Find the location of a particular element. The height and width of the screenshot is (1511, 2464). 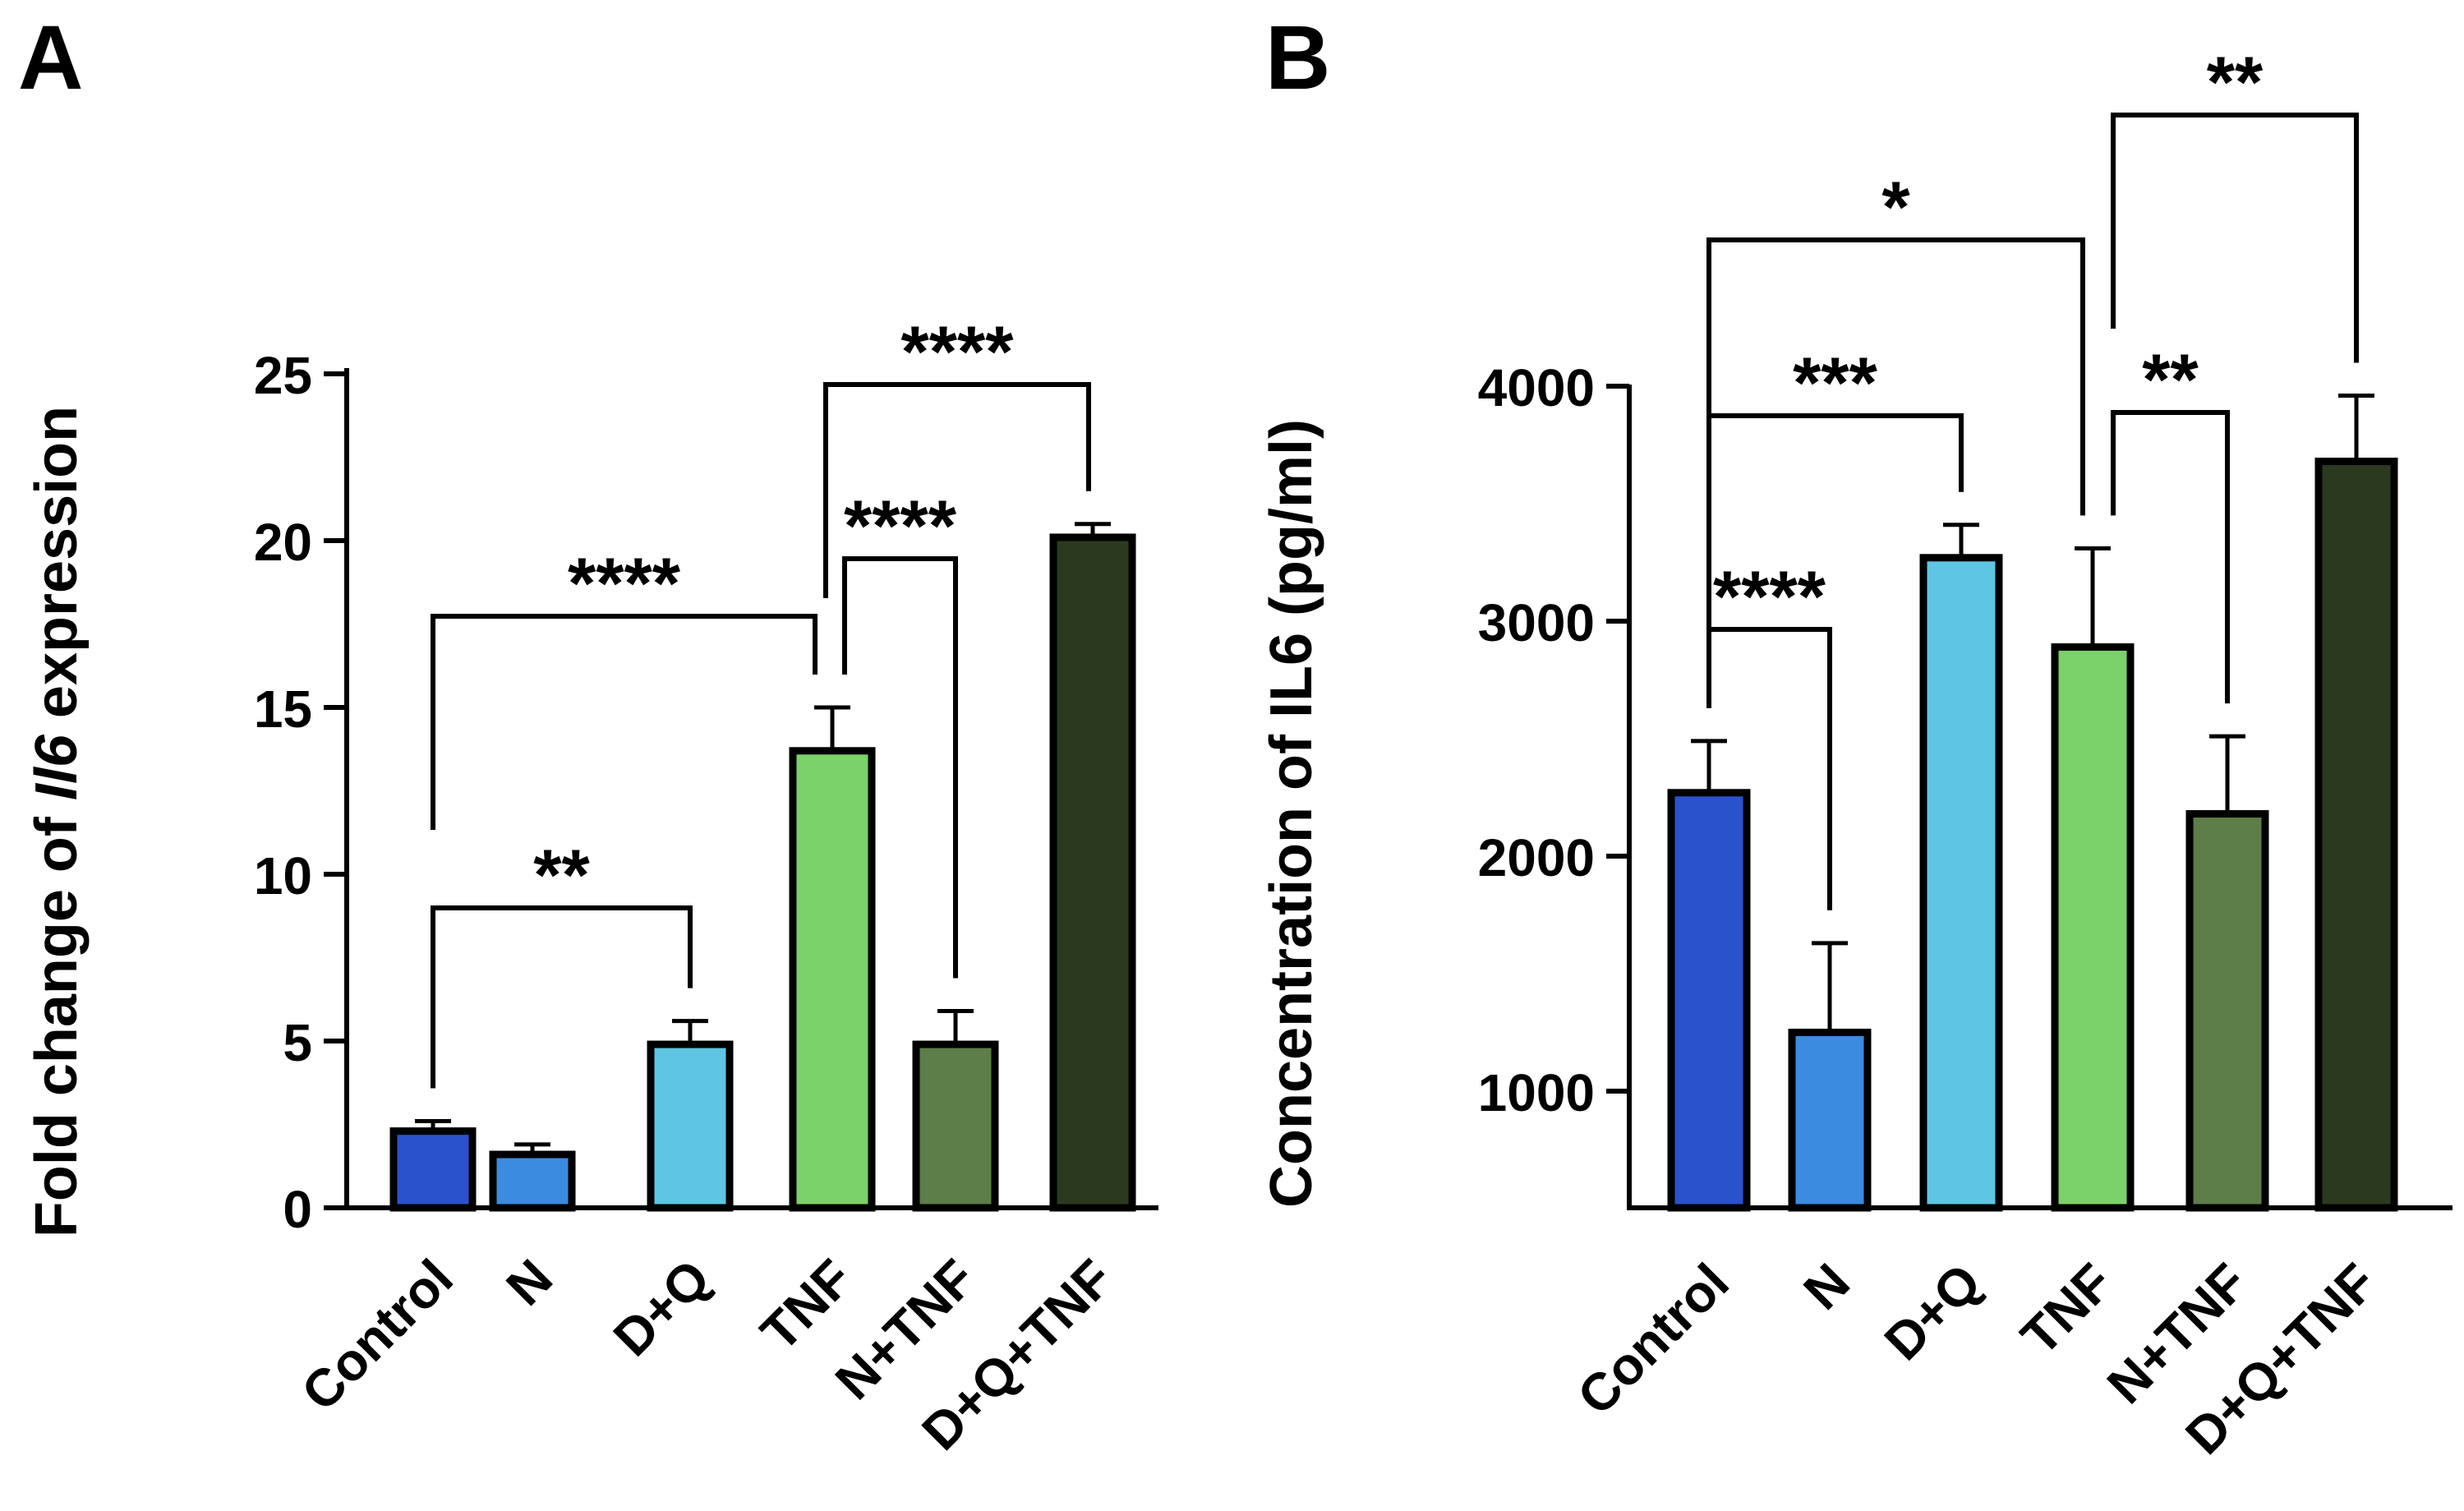

y-tick-label: 25 is located at coordinates (283, 375).